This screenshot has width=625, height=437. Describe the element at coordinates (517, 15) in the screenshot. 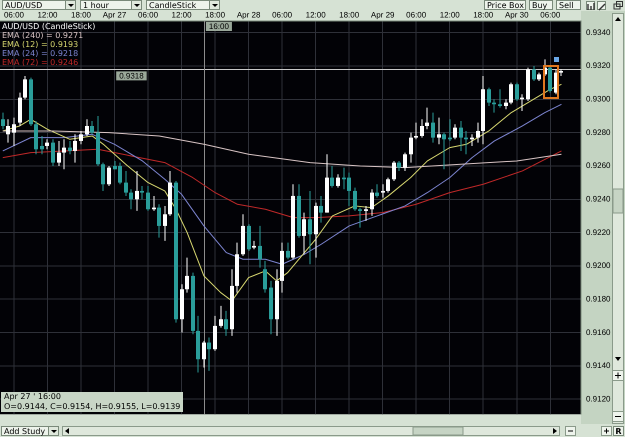

I see `x-tick-label: Apr 30` at that location.